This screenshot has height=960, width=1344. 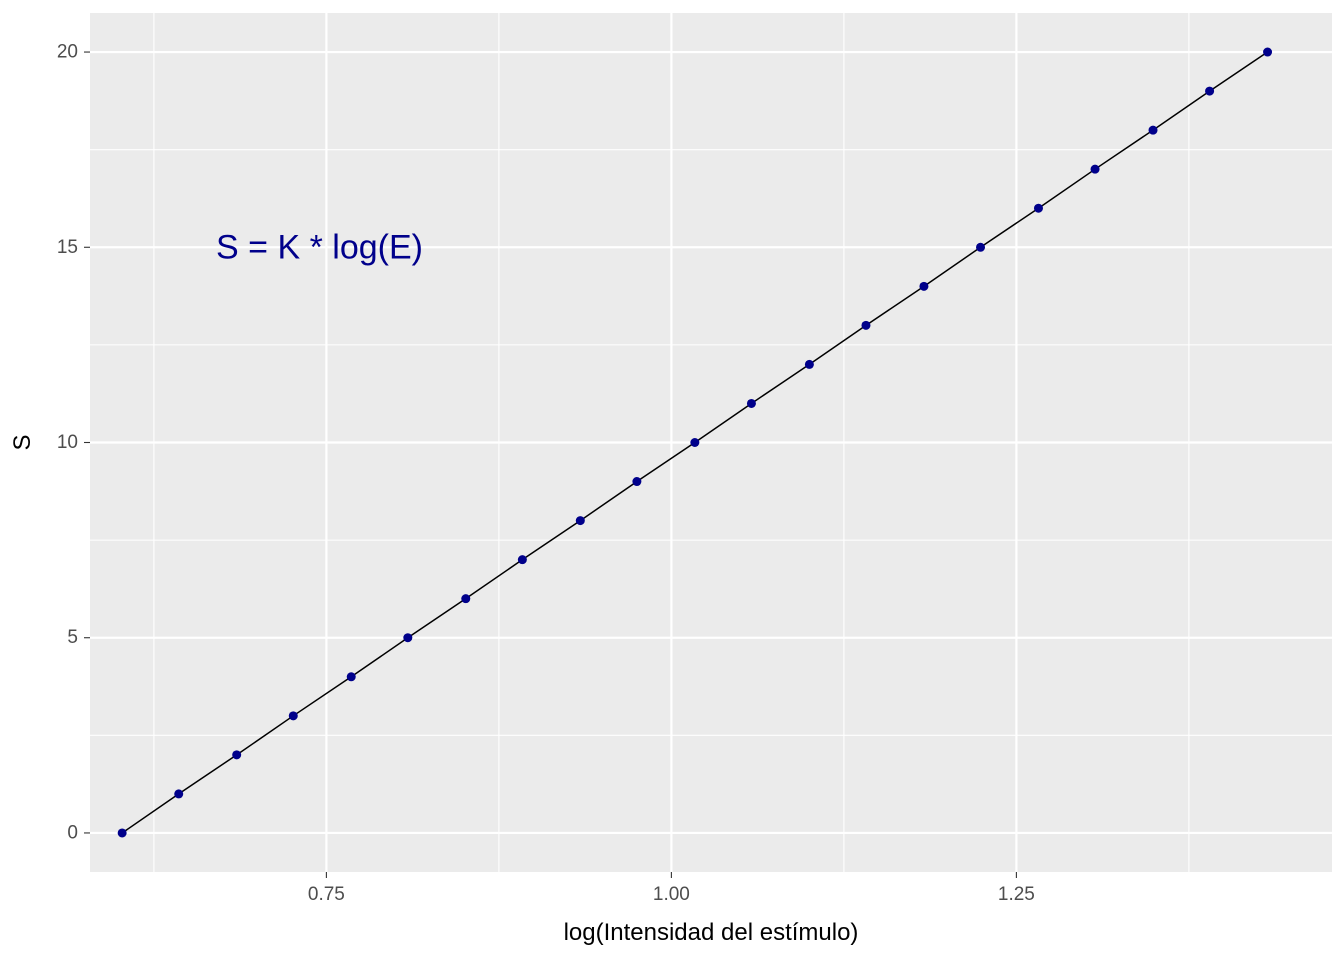 What do you see at coordinates (72, 832) in the screenshot?
I see `y-tick-label: 0` at bounding box center [72, 832].